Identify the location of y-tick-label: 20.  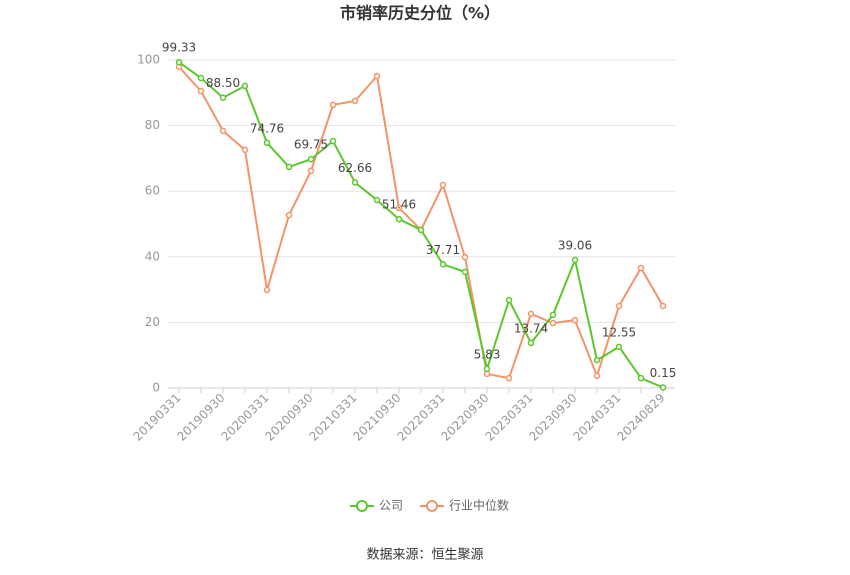
(152, 322).